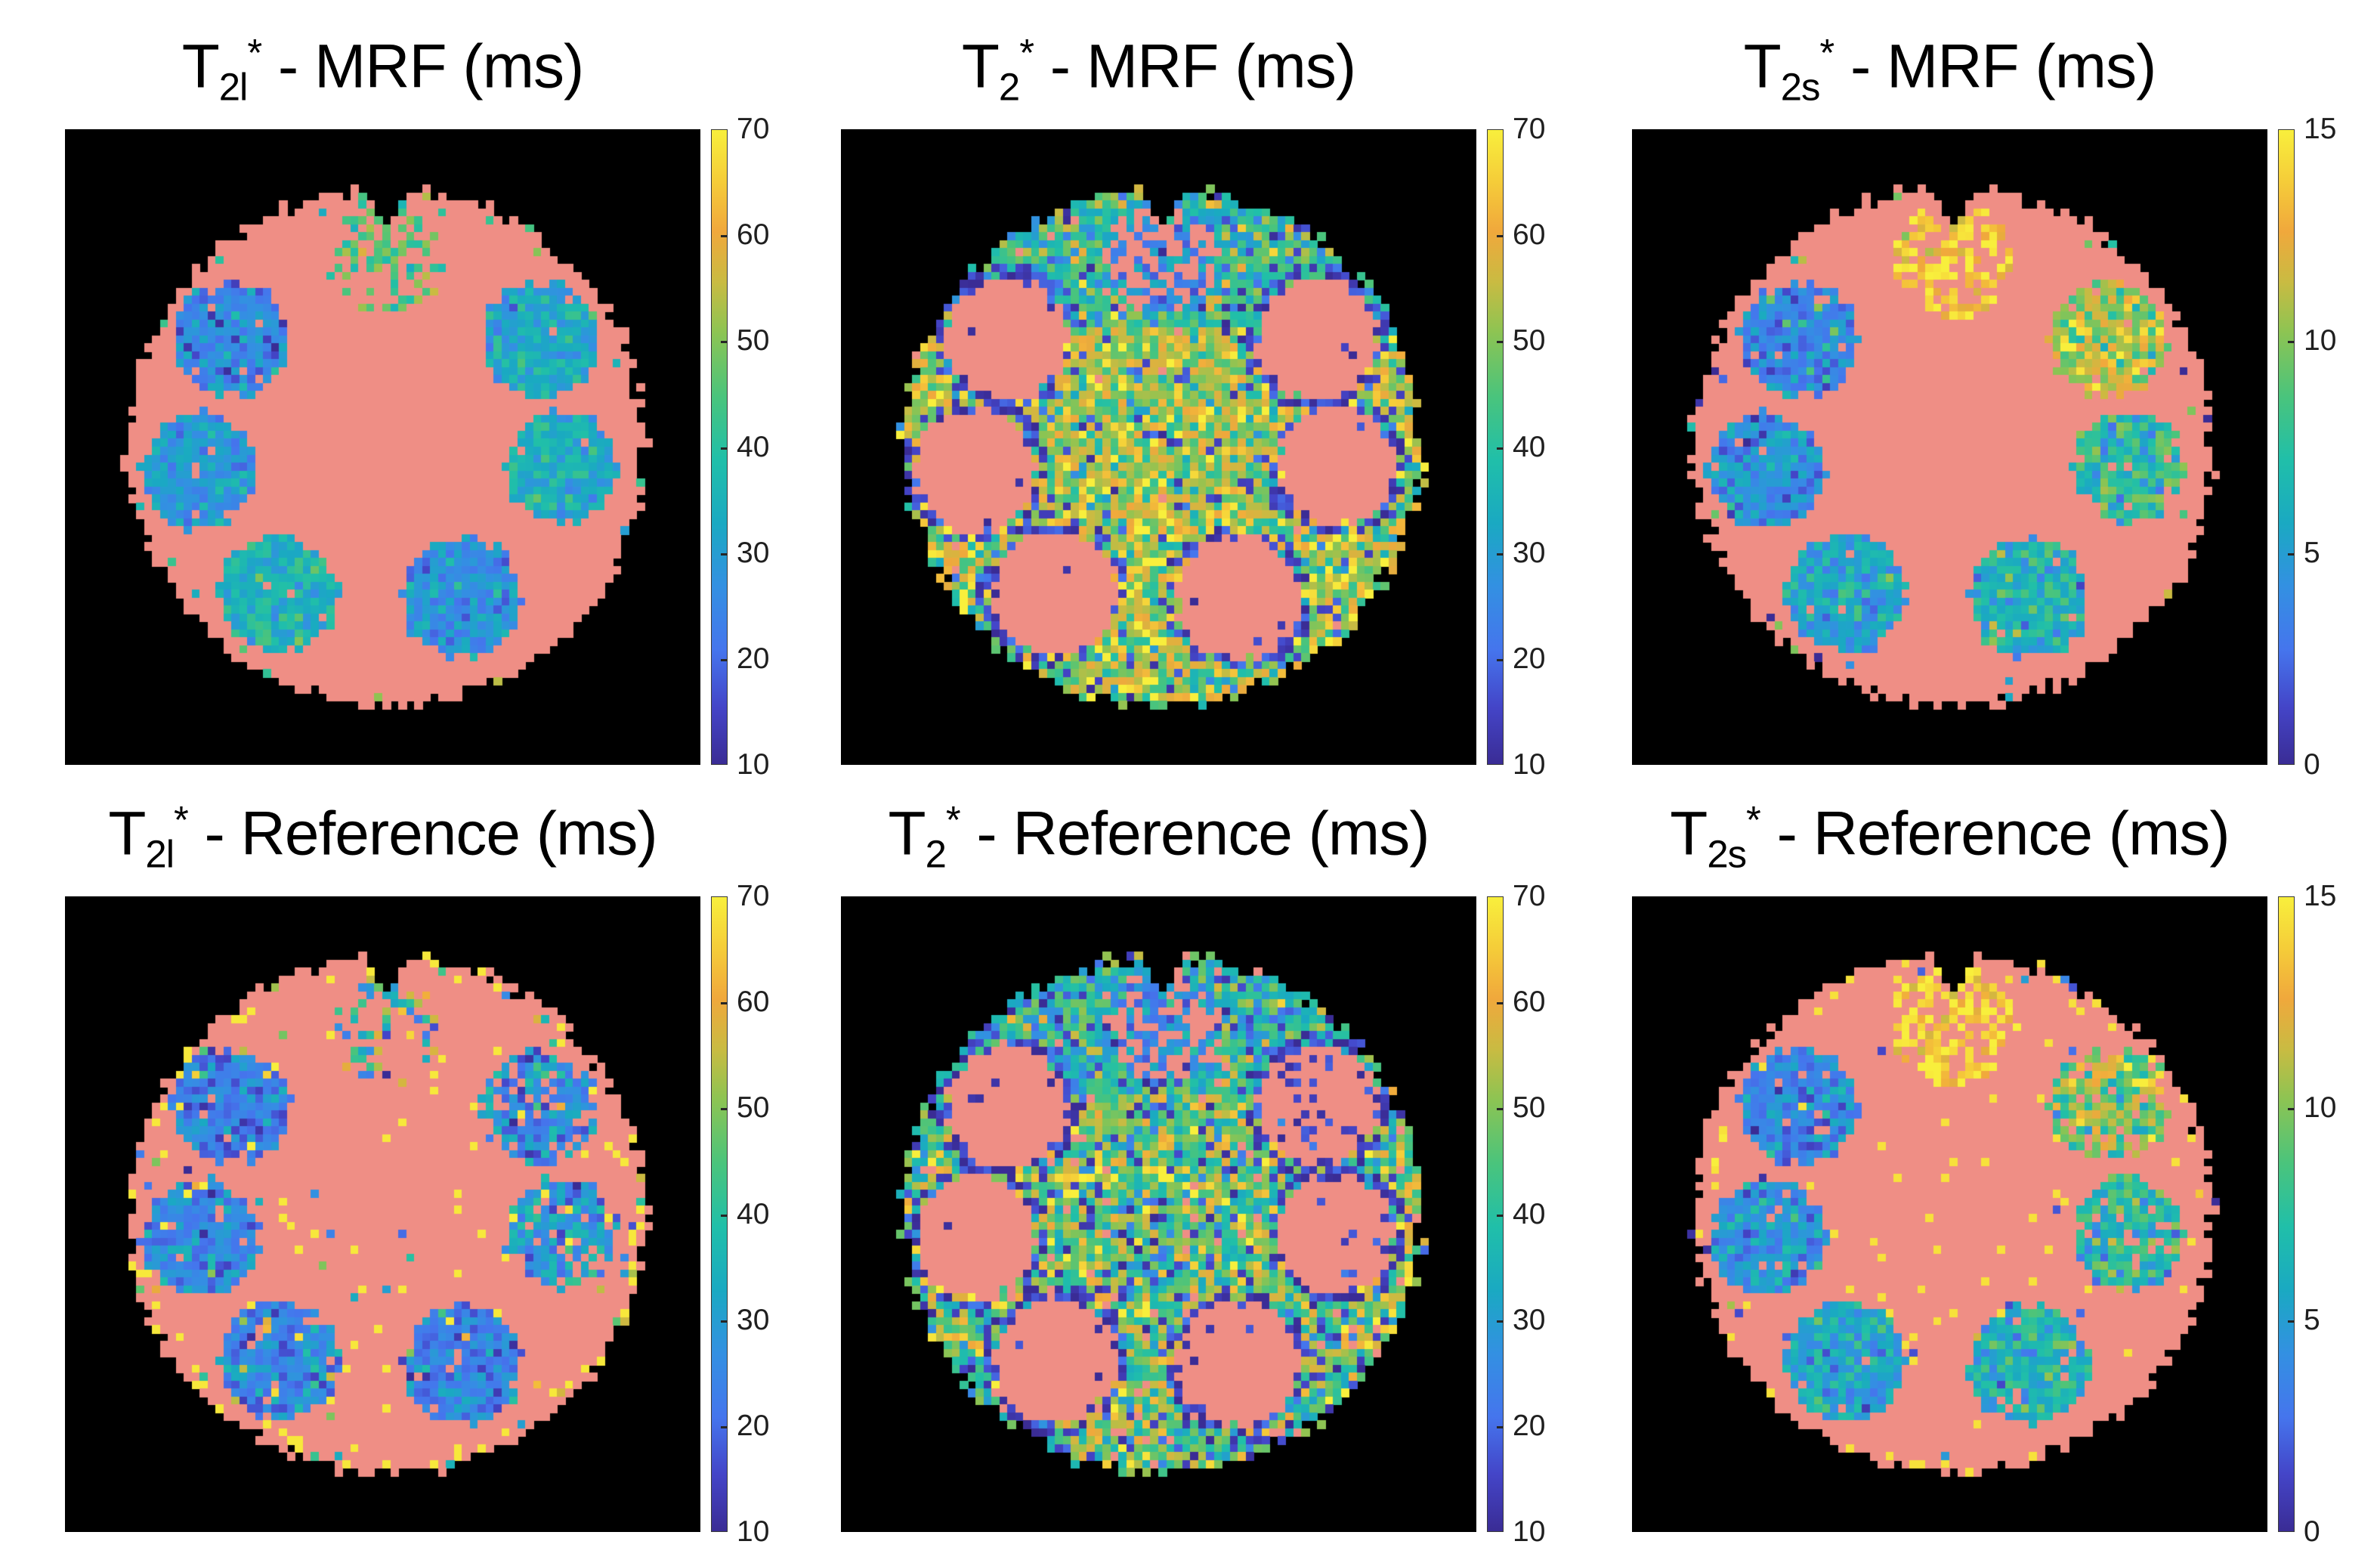 The image size is (2380, 1566). Describe the element at coordinates (2286, 1214) in the screenshot. I see `colorbar-t2s-reference` at that location.